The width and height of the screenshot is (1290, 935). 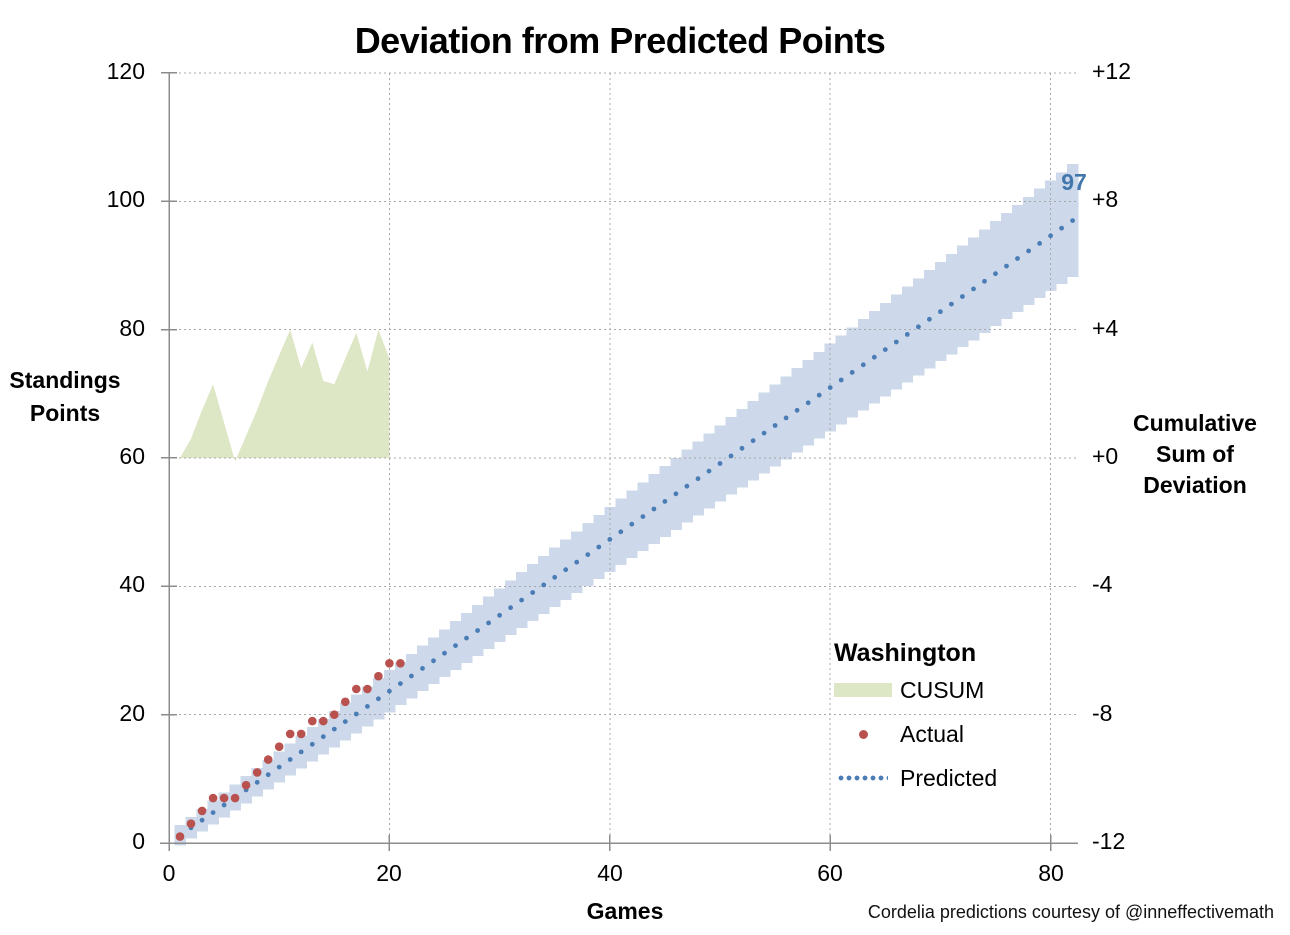 What do you see at coordinates (1195, 423) in the screenshot?
I see `right-axis-title-line1: Cumulative` at bounding box center [1195, 423].